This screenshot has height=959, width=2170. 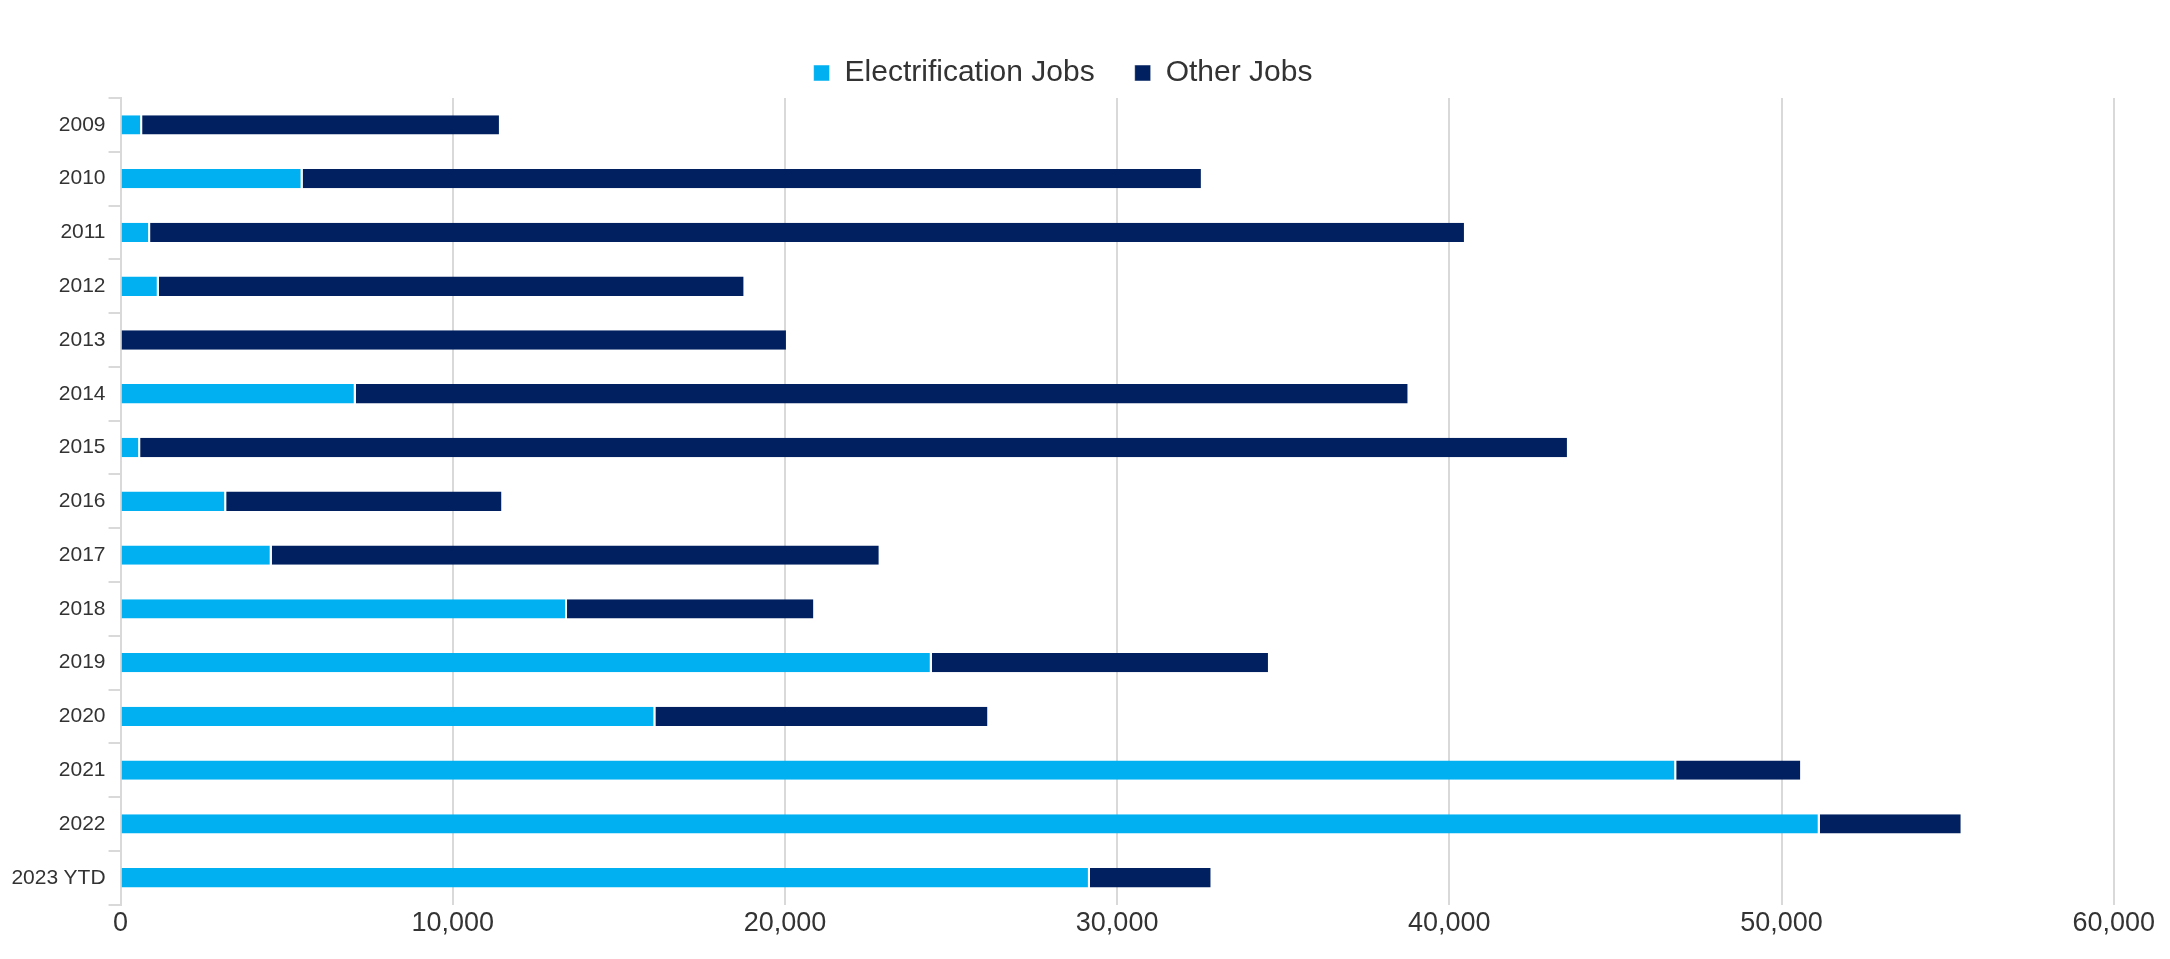 I want to click on y-tick-label: 2016, so click(x=82, y=500).